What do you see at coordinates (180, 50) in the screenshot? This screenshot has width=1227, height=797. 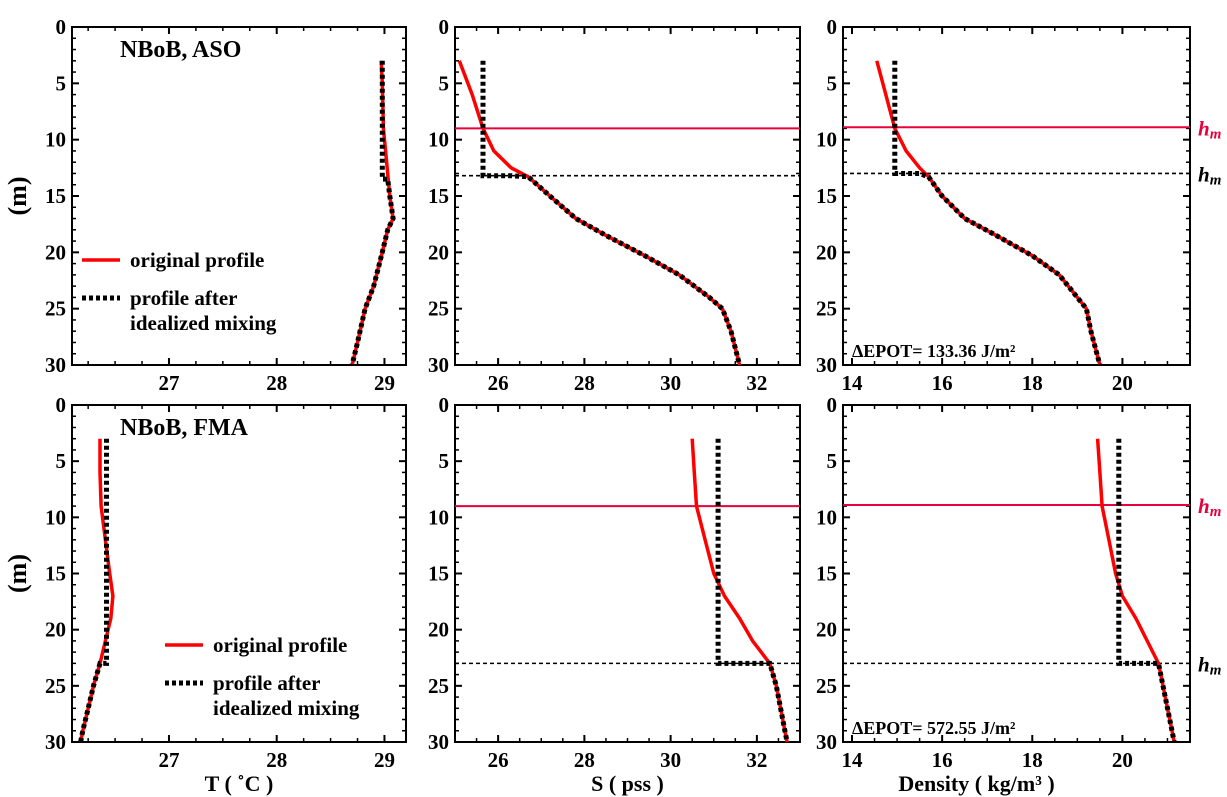 I see `panel-title: NBoB, ASO` at bounding box center [180, 50].